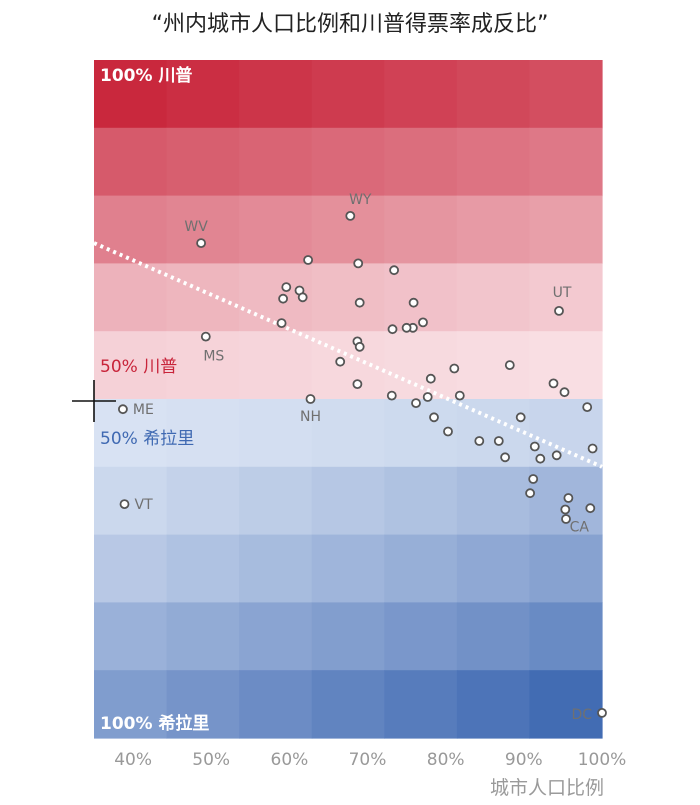 This screenshot has height=805, width=700. Describe the element at coordinates (368, 760) in the screenshot. I see `x-tick-label: 70%` at that location.